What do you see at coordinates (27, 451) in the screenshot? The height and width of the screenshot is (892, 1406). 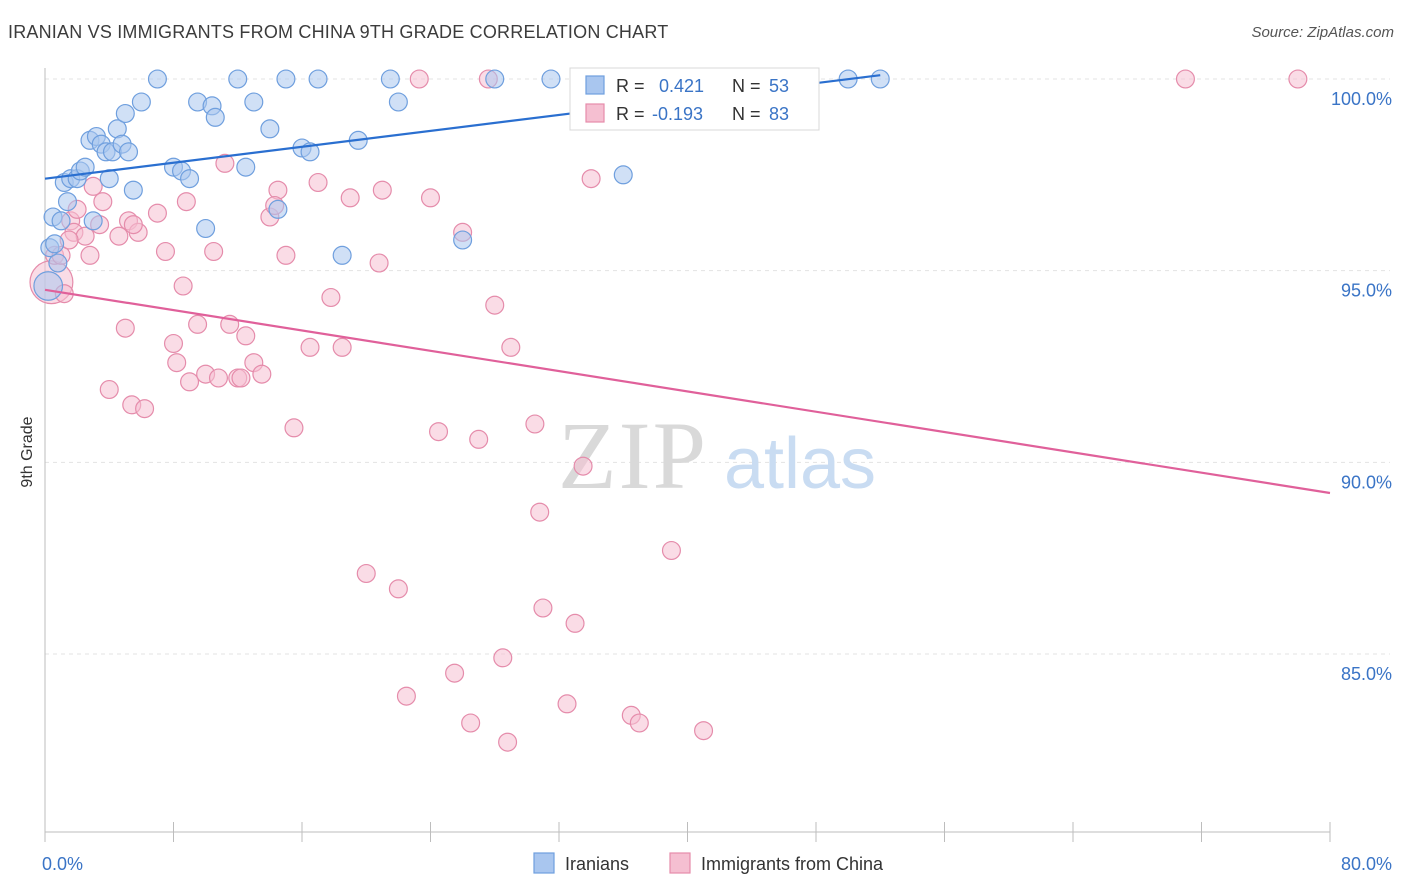 I see `y-axis-label: 9th Grade` at bounding box center [27, 451].